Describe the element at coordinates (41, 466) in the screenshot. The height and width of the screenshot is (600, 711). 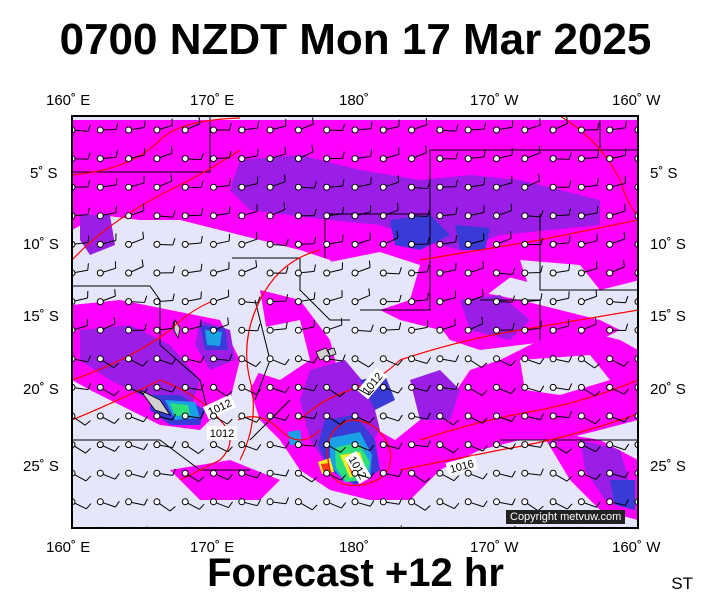
I see `lat-label-left-25s: 25˚ S` at that location.